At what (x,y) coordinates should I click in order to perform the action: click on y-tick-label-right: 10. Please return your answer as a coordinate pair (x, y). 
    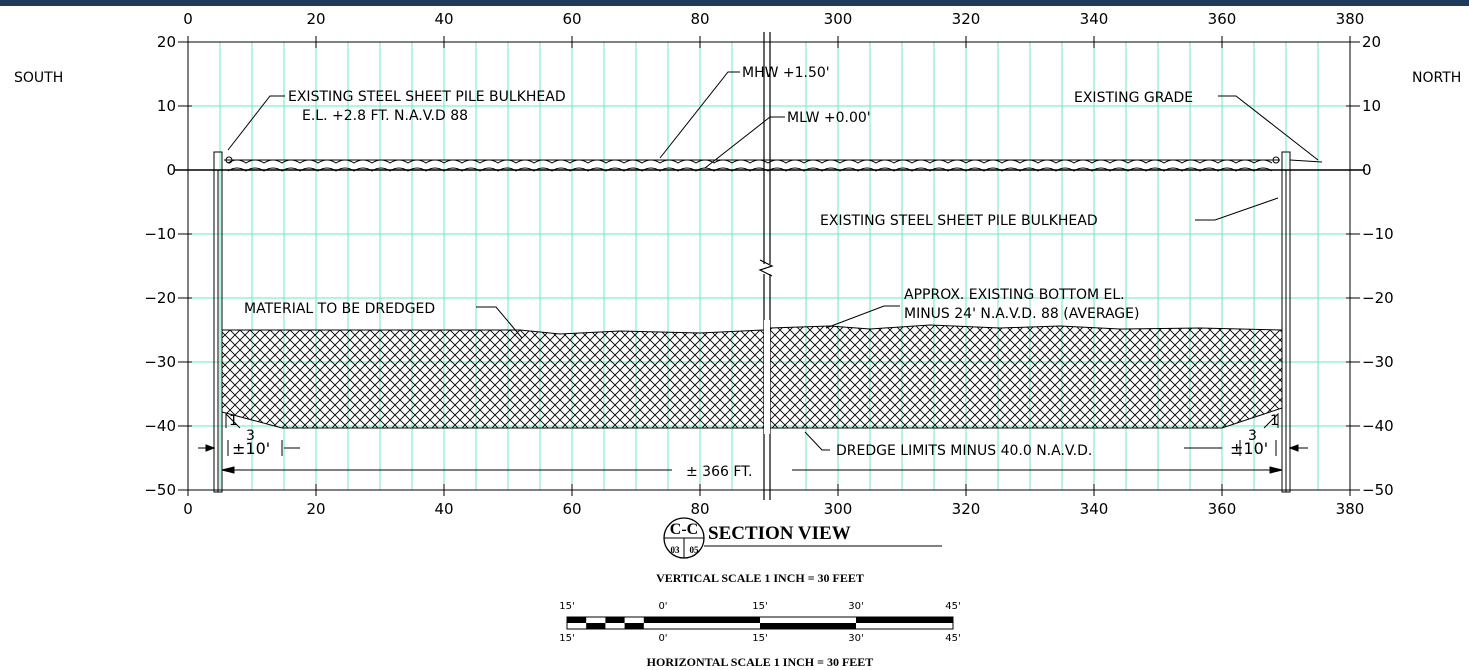
    Looking at the image, I should click on (1371, 106).